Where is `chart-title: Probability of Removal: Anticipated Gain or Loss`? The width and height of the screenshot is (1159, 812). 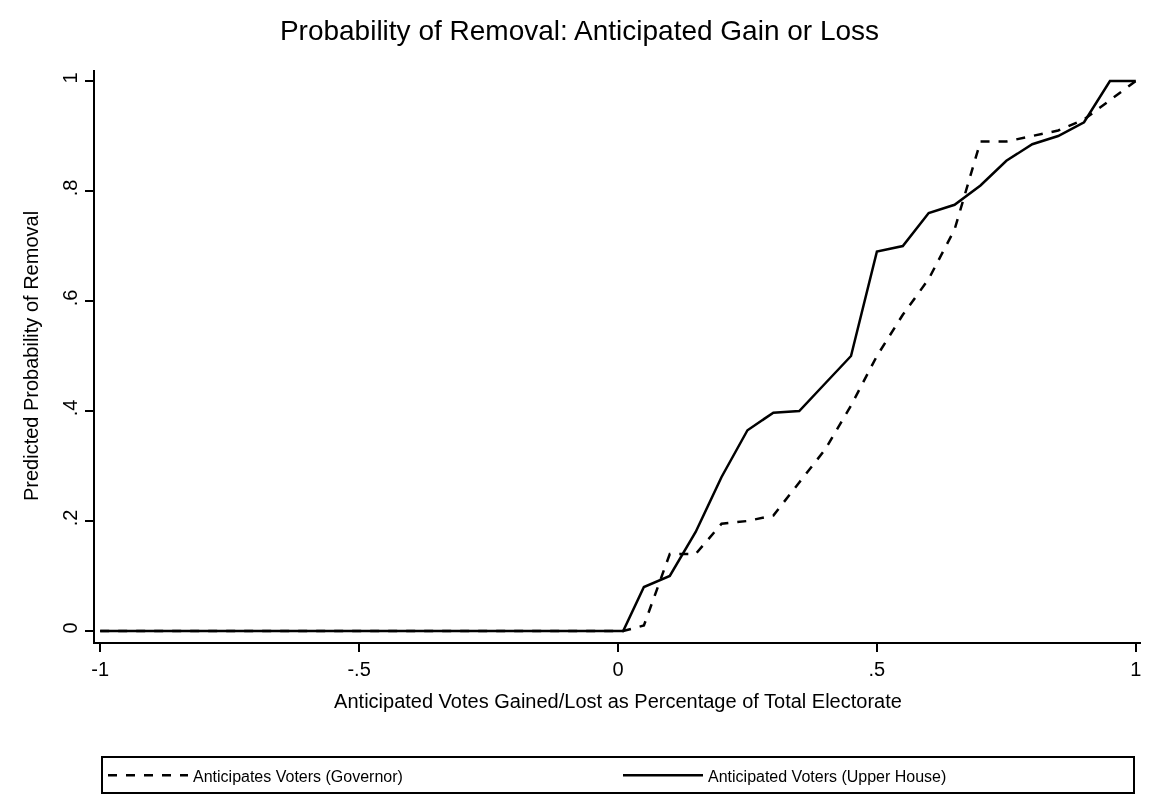
chart-title: Probability of Removal: Anticipated Gain or Loss is located at coordinates (579, 30).